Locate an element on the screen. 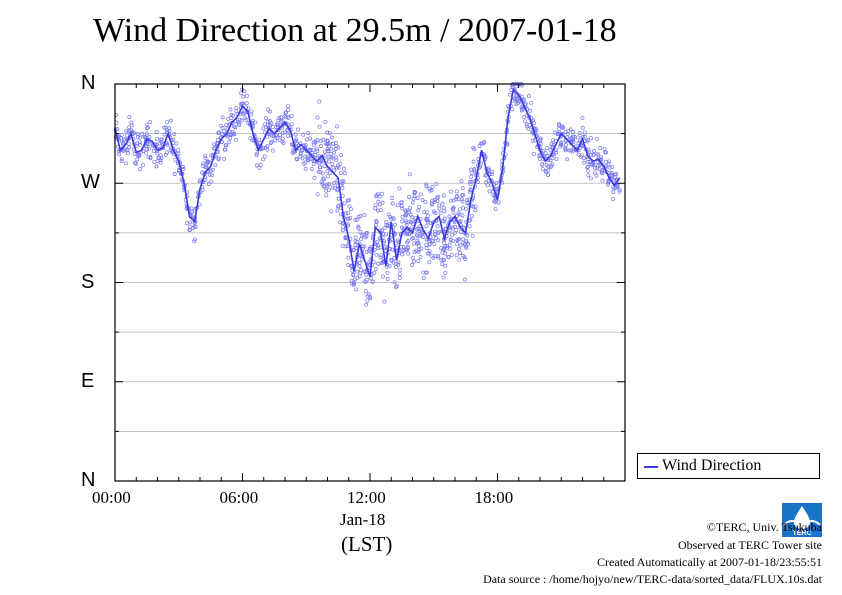 This screenshot has width=842, height=595. x-tick-label: 00:00 is located at coordinates (111, 497).